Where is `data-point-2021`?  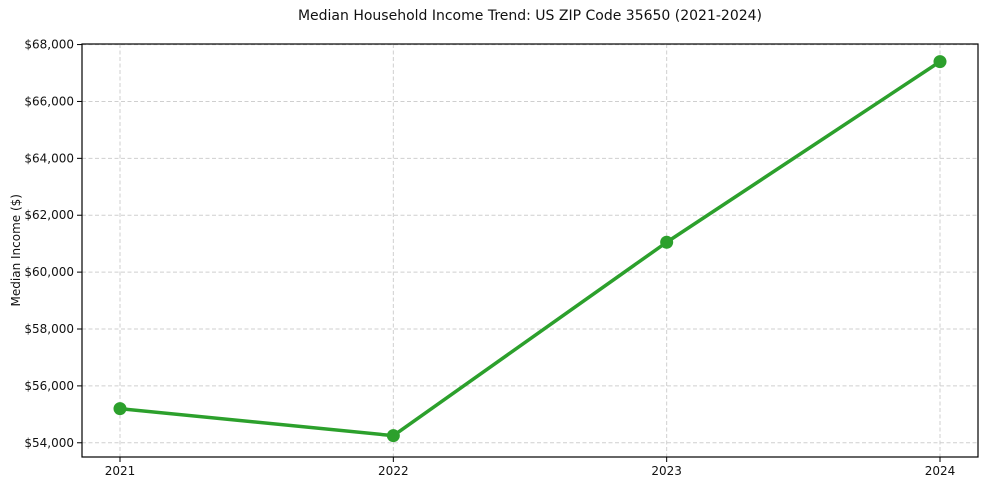 data-point-2021 is located at coordinates (120, 409).